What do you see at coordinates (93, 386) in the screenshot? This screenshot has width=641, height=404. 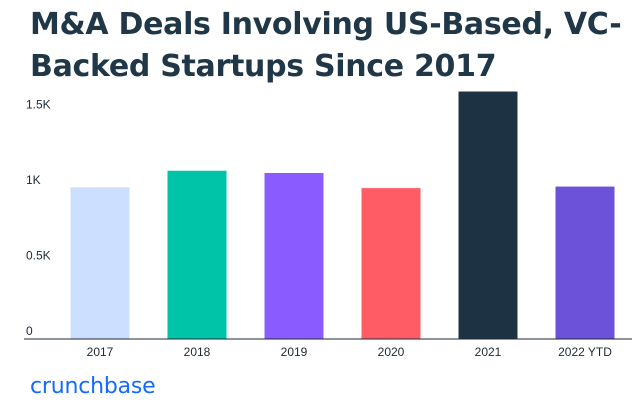 I see `crunchbase-logo: crunchbase` at bounding box center [93, 386].